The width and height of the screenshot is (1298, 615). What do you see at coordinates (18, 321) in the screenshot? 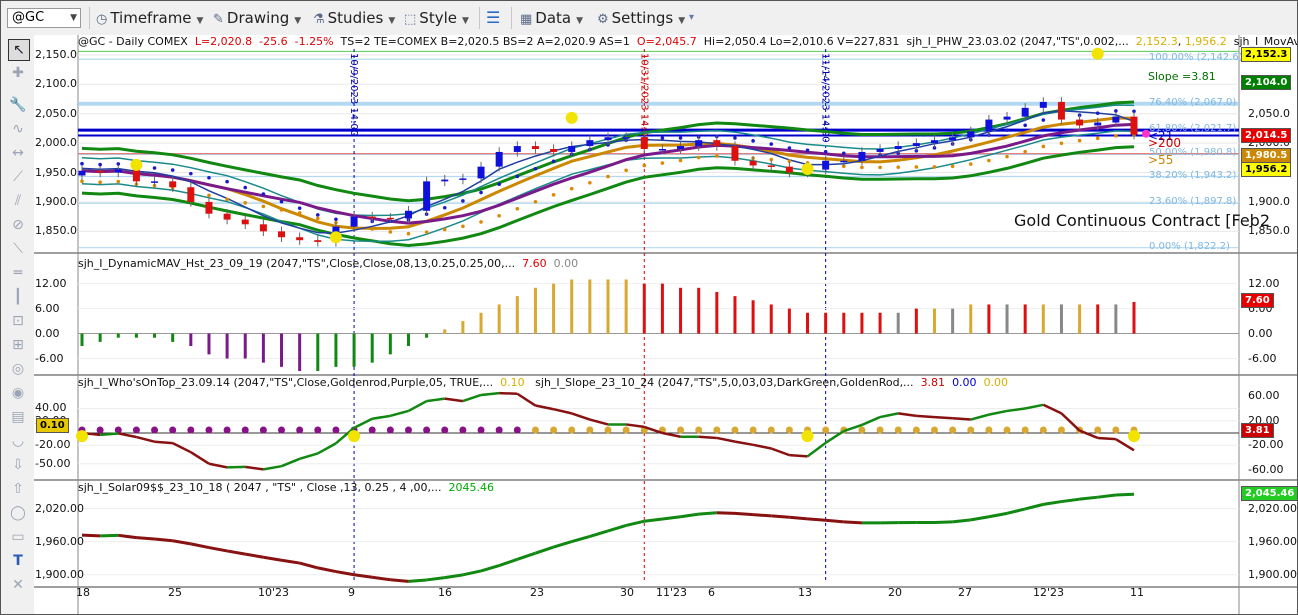
I see `gann-tool-icon: ⊡` at bounding box center [18, 321].